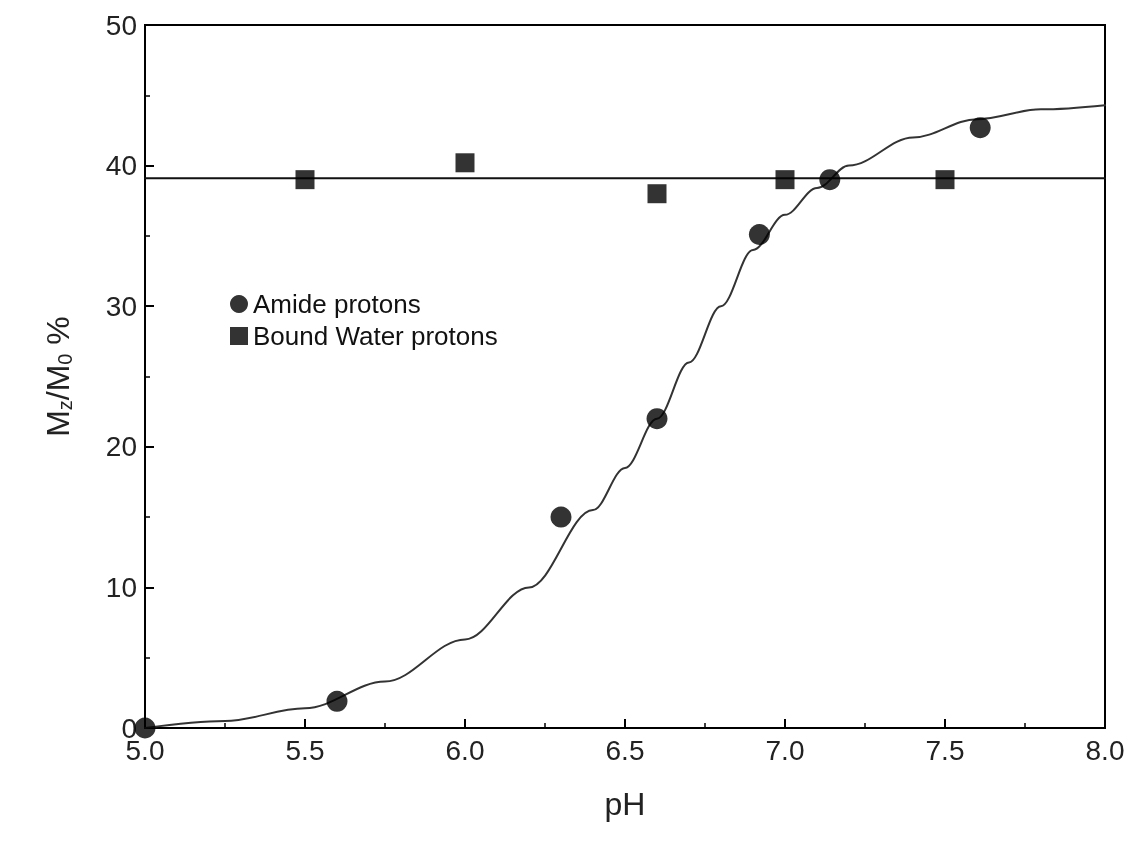 The image size is (1134, 850). What do you see at coordinates (465, 750) in the screenshot?
I see `x-tick-label: 6.0` at bounding box center [465, 750].